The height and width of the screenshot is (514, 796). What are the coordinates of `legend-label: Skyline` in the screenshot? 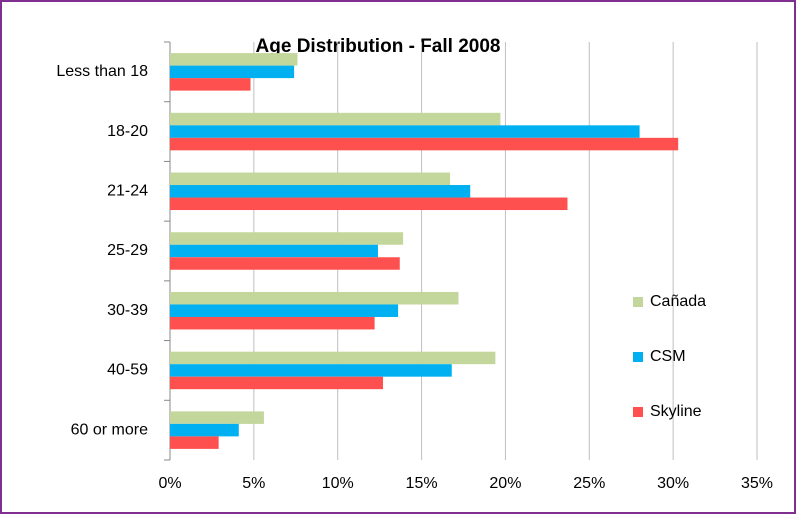 It's located at (676, 411).